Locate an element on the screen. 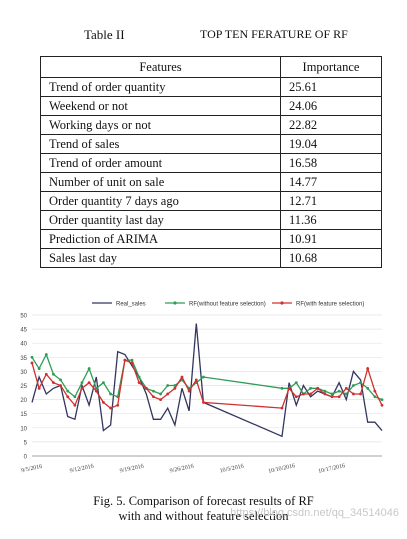 The image size is (407, 539). importance-cell: 16.58 is located at coordinates (331, 163).